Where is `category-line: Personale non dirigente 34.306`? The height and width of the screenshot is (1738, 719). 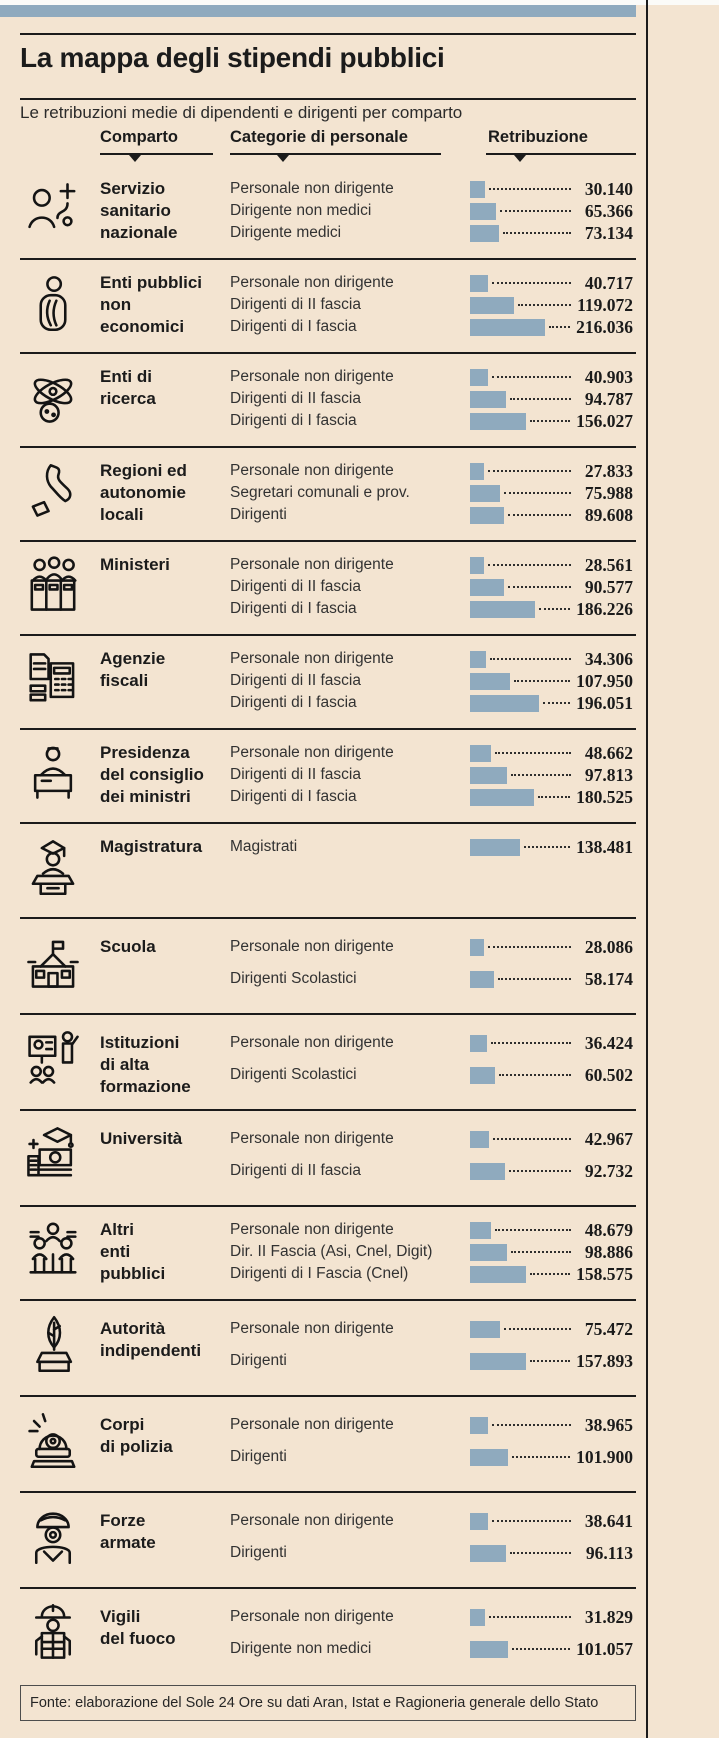
category-line: Personale non dirigente 34.306 is located at coordinates (431, 659).